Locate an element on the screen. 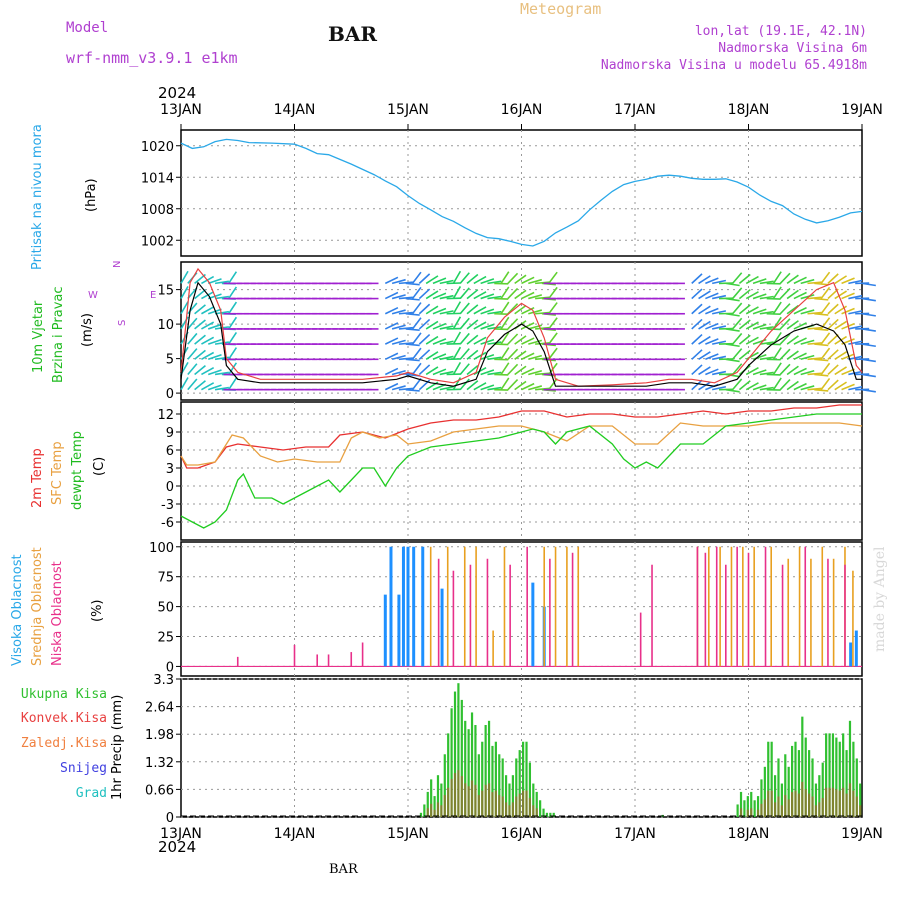 The image size is (900, 900). dewpoint-line is located at coordinates (521, 471).